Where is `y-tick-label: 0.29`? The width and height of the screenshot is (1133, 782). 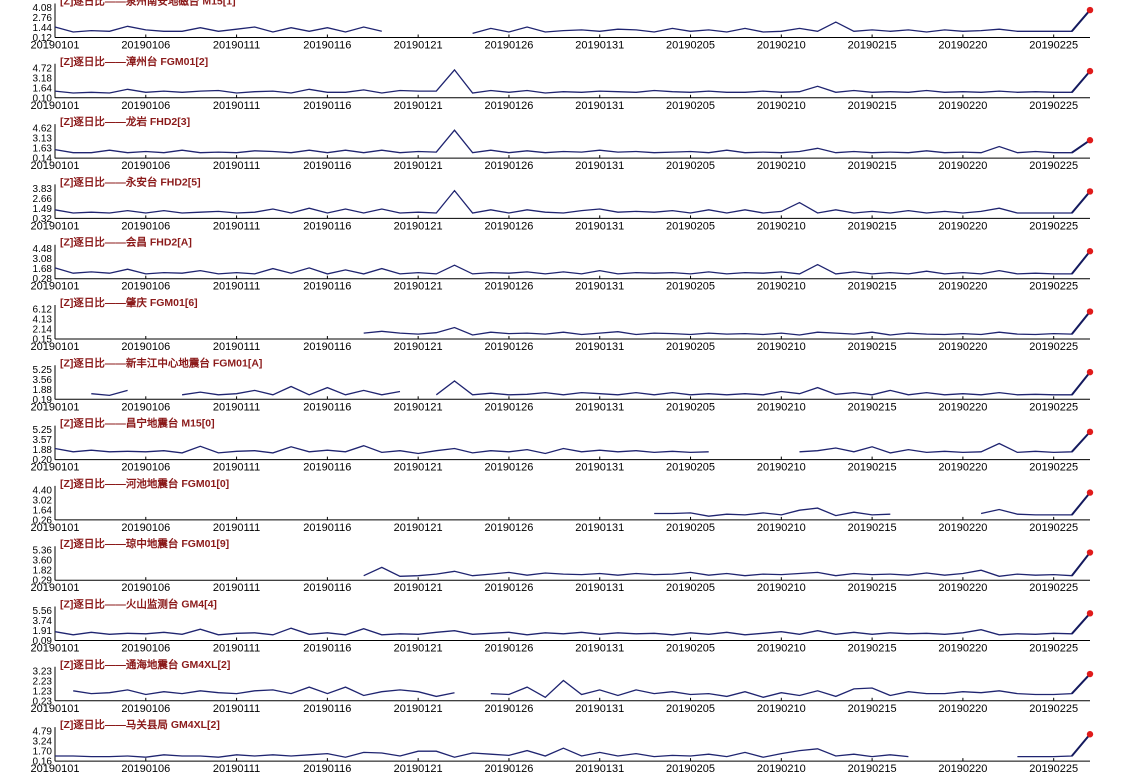 y-tick-label: 0.29 is located at coordinates (43, 581).